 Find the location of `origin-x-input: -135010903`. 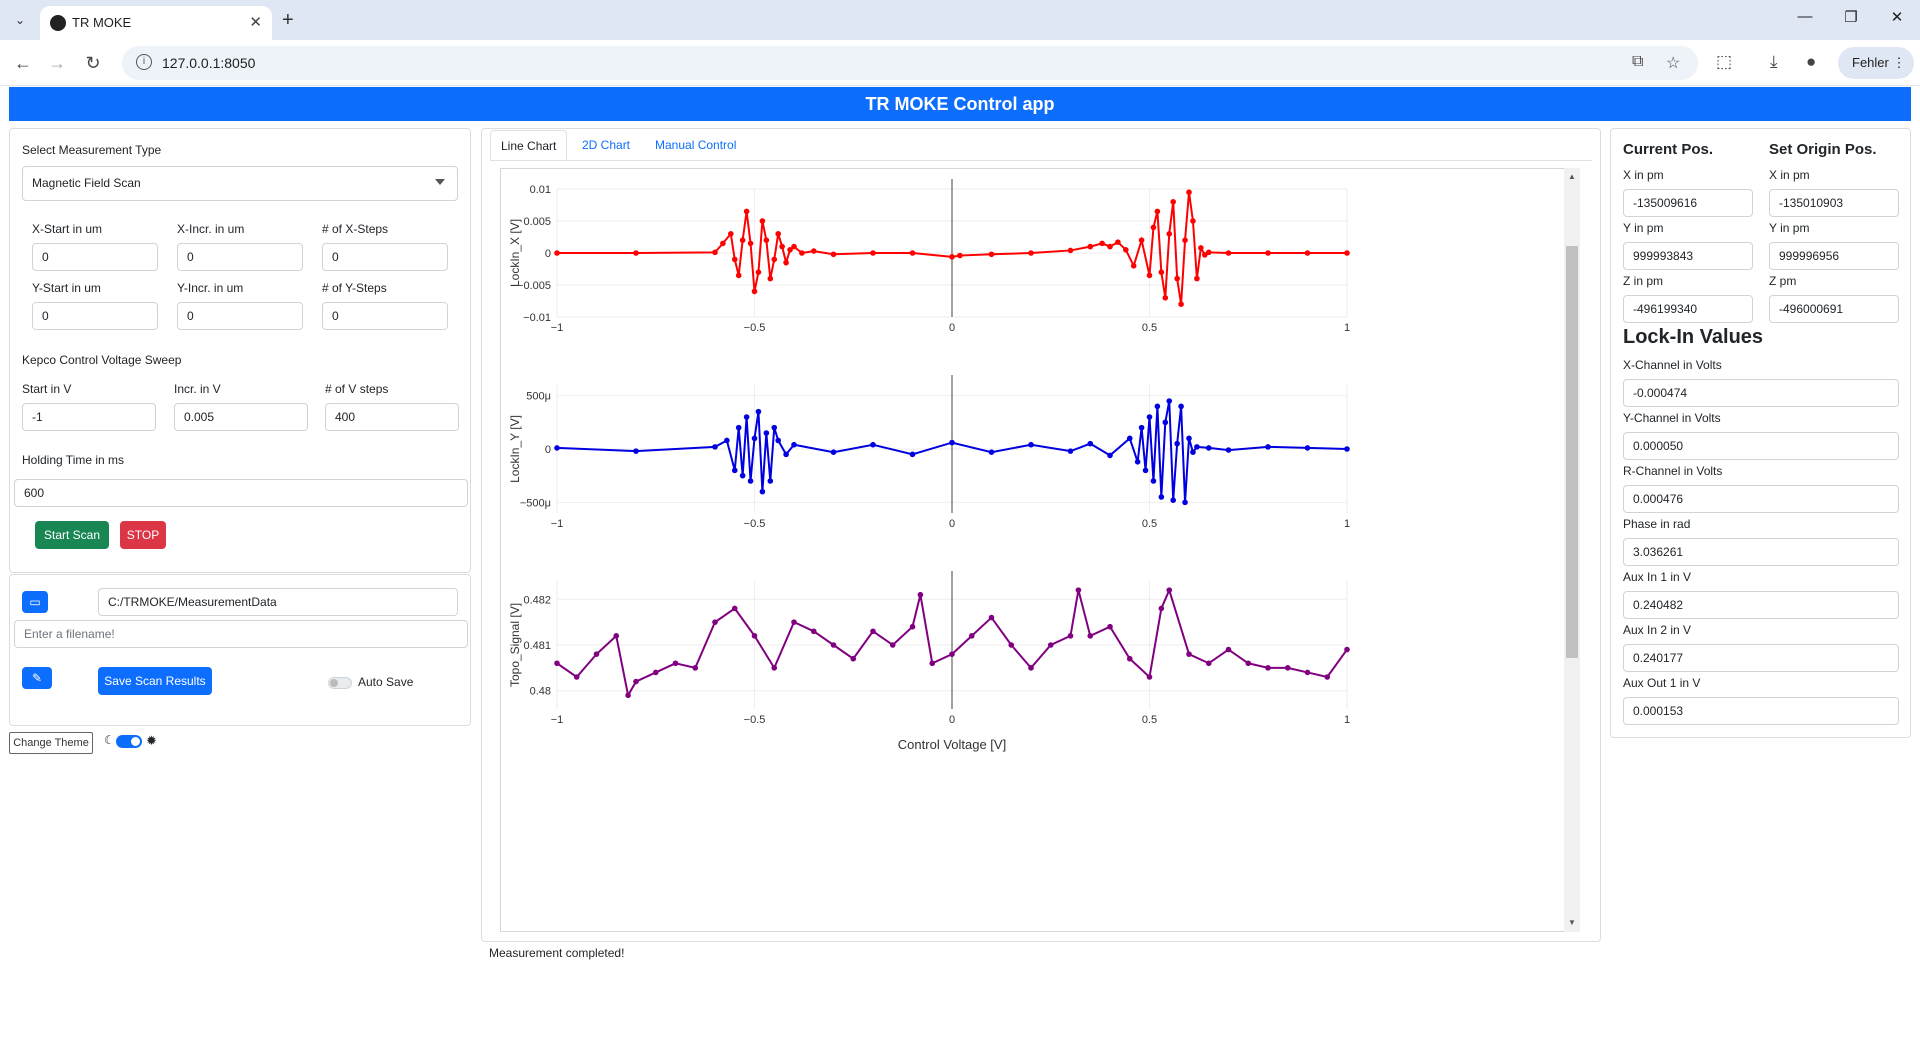

origin-x-input: -135010903 is located at coordinates (1834, 203).